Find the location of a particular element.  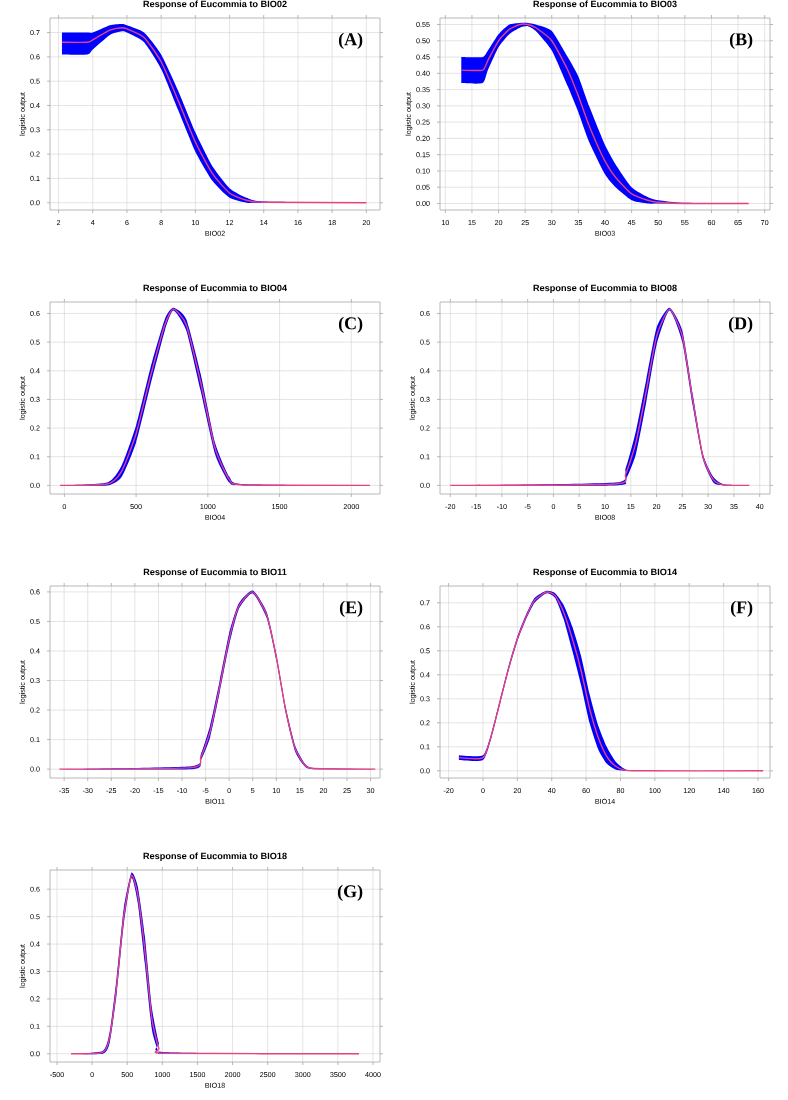

annotation: (F) is located at coordinates (741, 608).